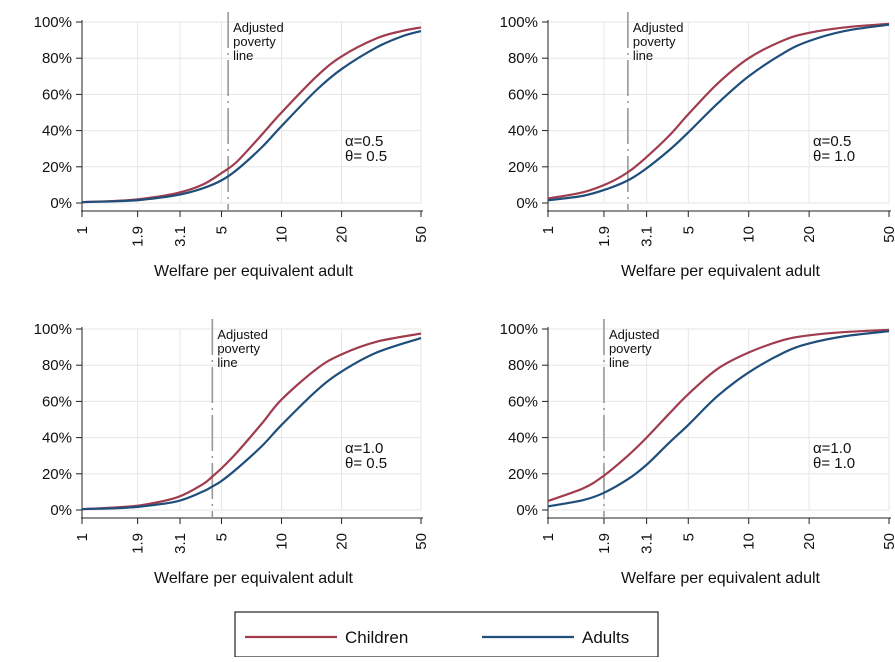 Image resolution: width=895 pixels, height=662 pixels. Describe the element at coordinates (605, 637) in the screenshot. I see `legend-label: Adults` at that location.